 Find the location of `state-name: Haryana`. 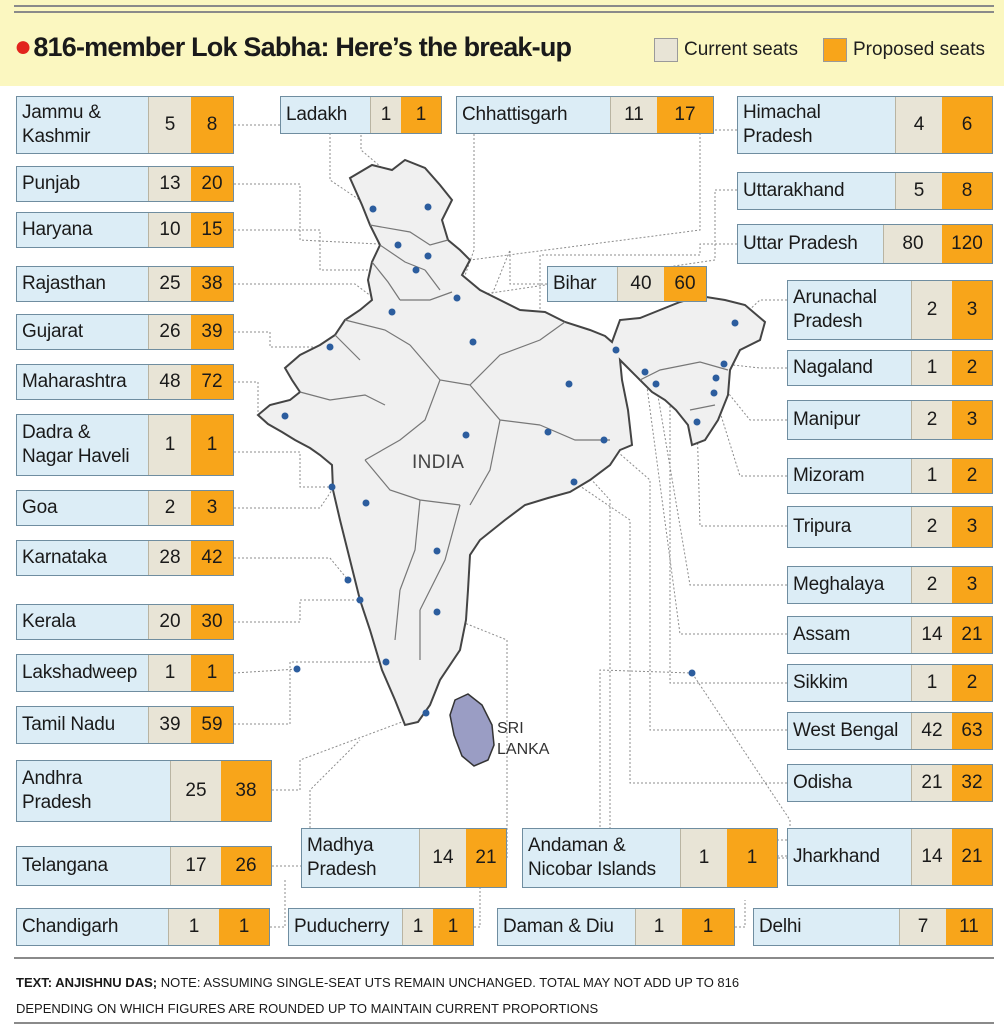

state-name: Haryana is located at coordinates (82, 230).